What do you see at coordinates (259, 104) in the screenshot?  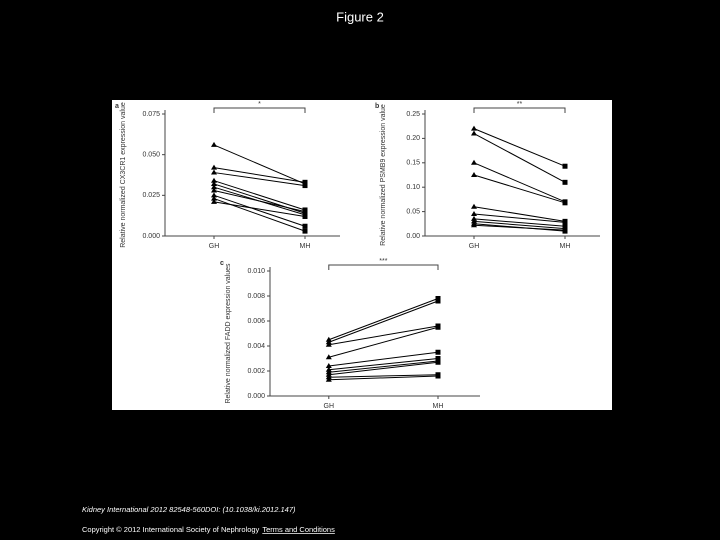 I see `significance-annotation: *` at bounding box center [259, 104].